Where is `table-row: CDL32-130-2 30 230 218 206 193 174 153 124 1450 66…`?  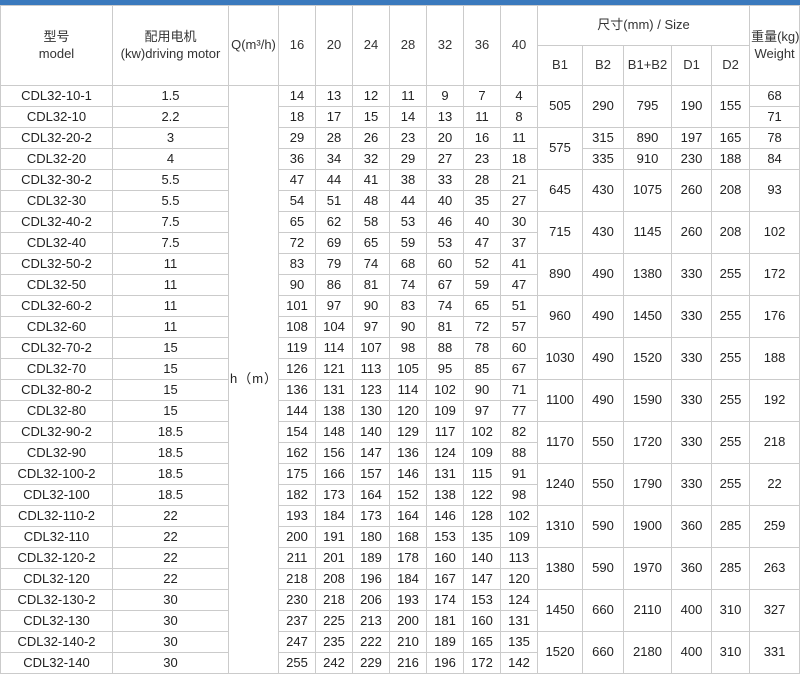
table-row: CDL32-130-2 30 230 218 206 193 174 153 124 1450 66… is located at coordinates (400, 610).